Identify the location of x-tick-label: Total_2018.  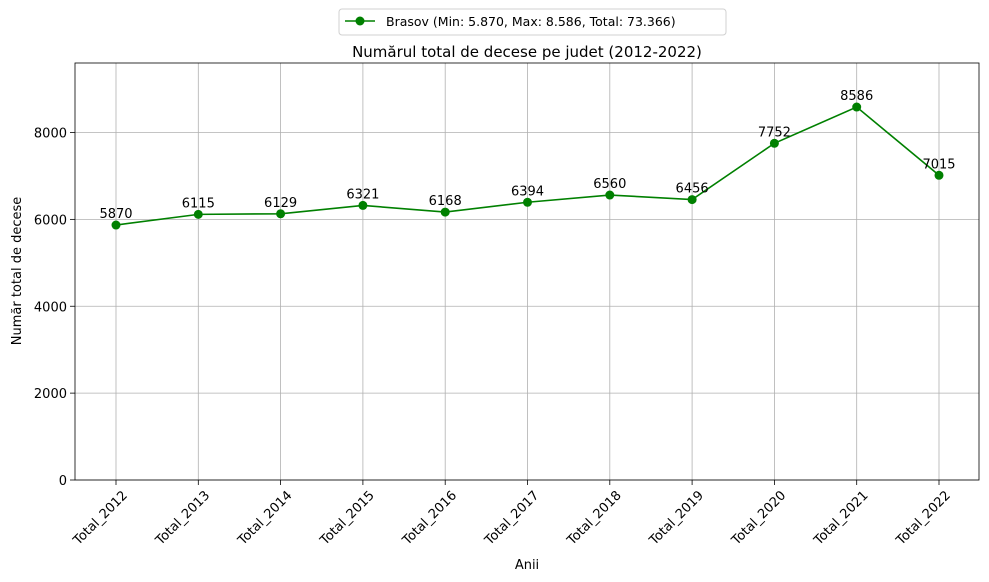
(594, 518).